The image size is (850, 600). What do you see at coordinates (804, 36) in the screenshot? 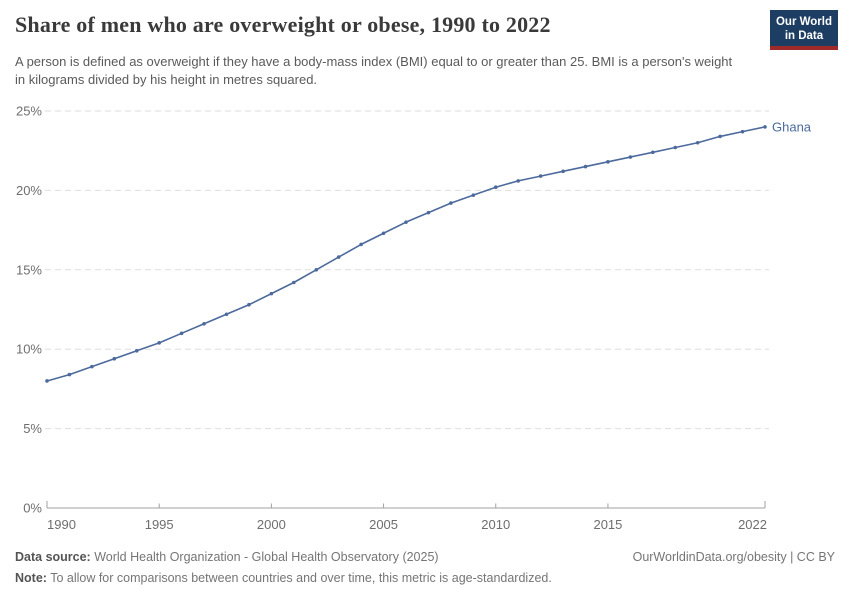
I see `owid-logo-line2: in Data` at bounding box center [804, 36].